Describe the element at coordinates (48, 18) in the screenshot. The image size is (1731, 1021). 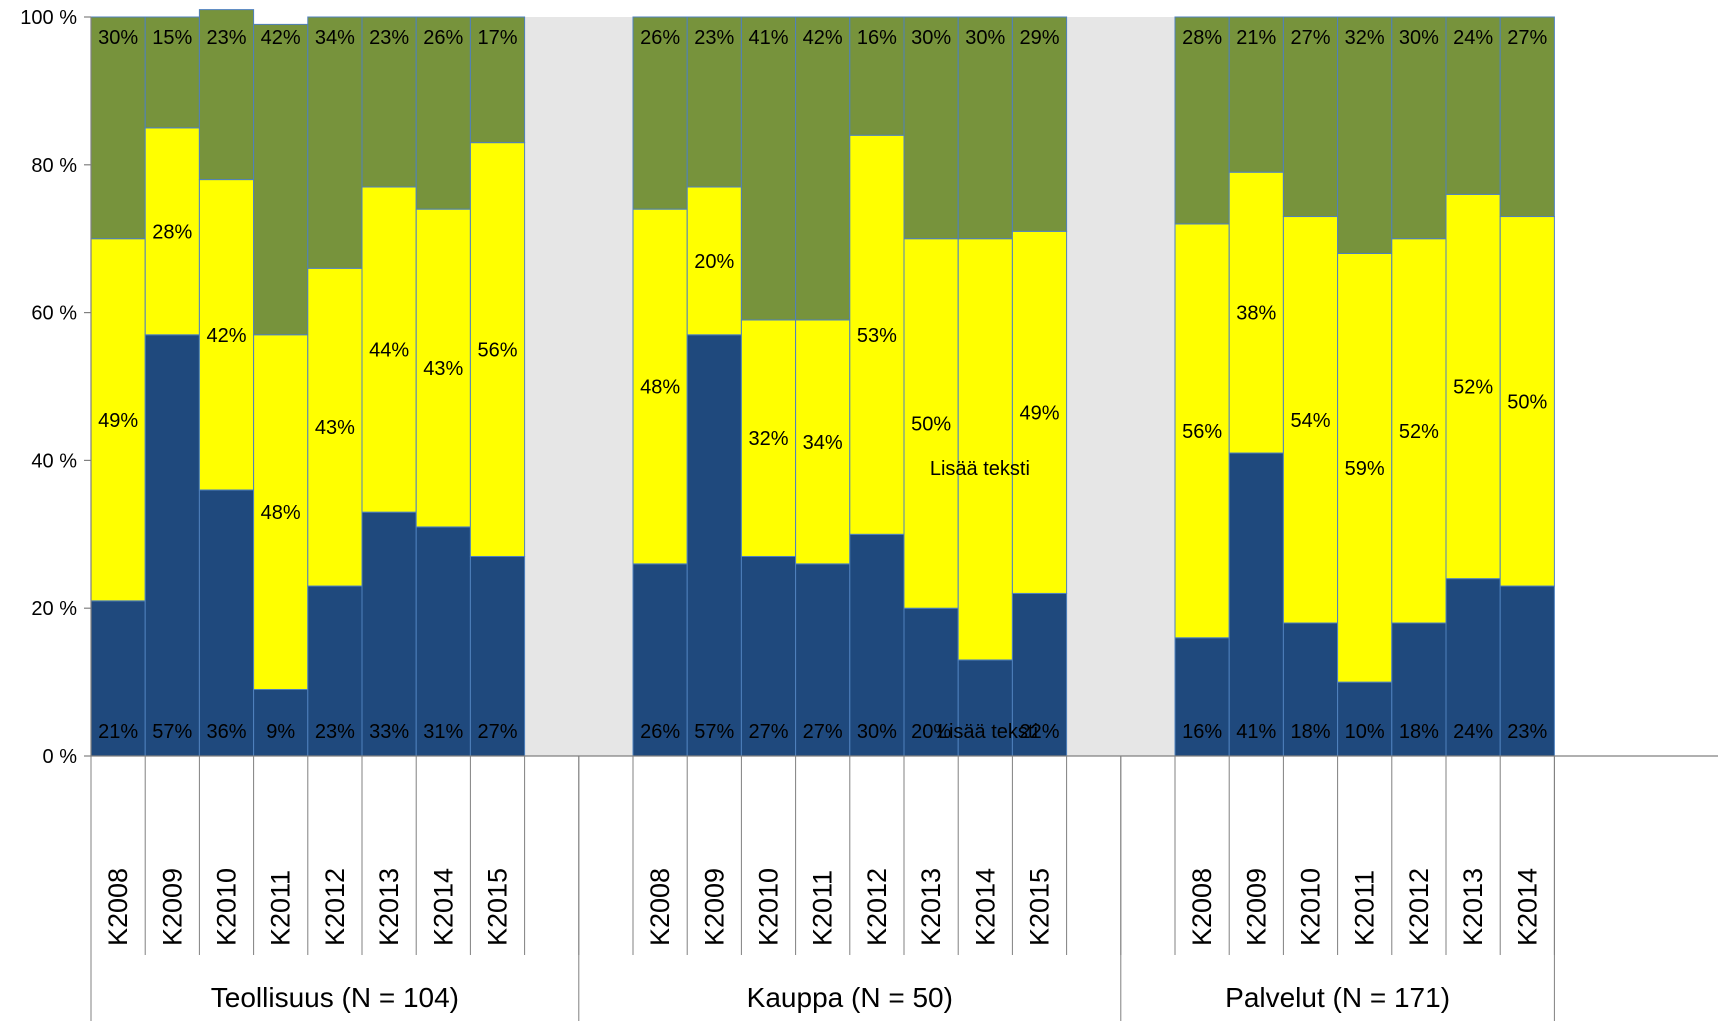
I see `y-tick-label: 100 %` at that location.